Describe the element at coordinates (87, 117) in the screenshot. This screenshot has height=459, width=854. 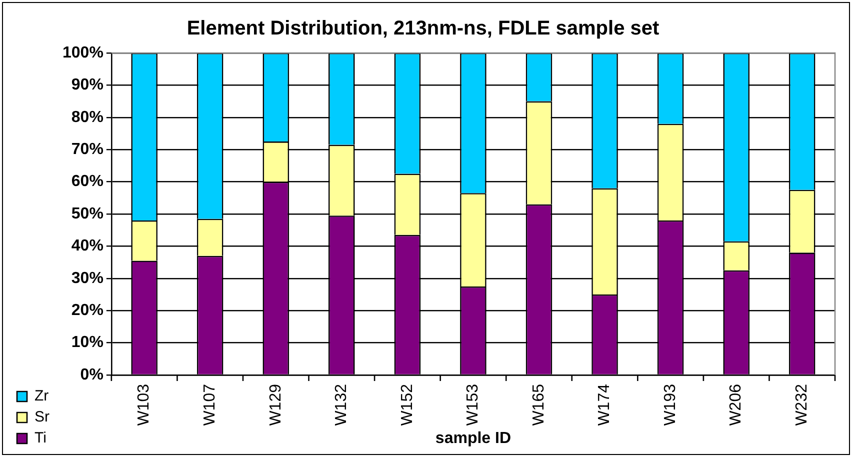
I see `y-tick-label: 80%` at that location.